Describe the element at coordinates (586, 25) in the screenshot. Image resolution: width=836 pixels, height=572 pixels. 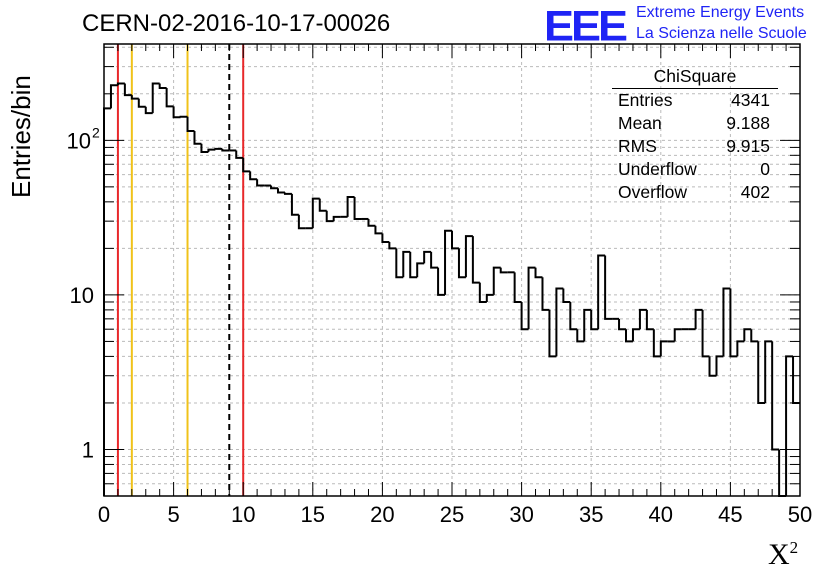
I see `logo-mark: EEE` at that location.